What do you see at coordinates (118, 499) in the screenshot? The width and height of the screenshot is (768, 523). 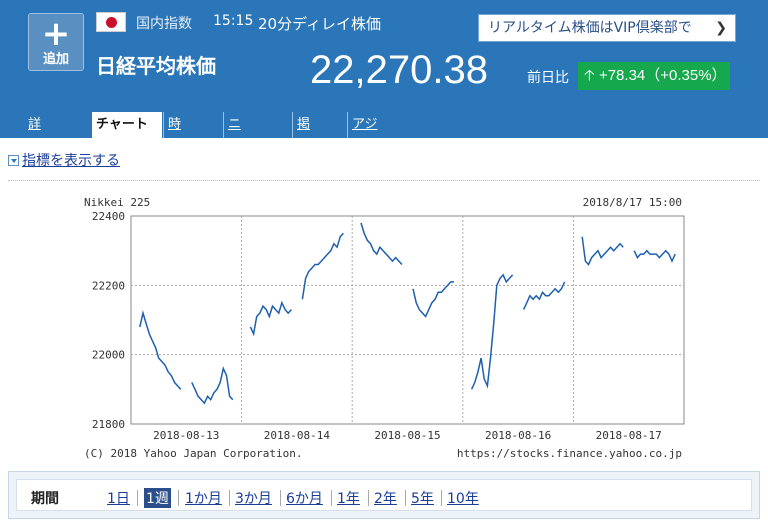 I see `period-1d: 1日` at bounding box center [118, 499].